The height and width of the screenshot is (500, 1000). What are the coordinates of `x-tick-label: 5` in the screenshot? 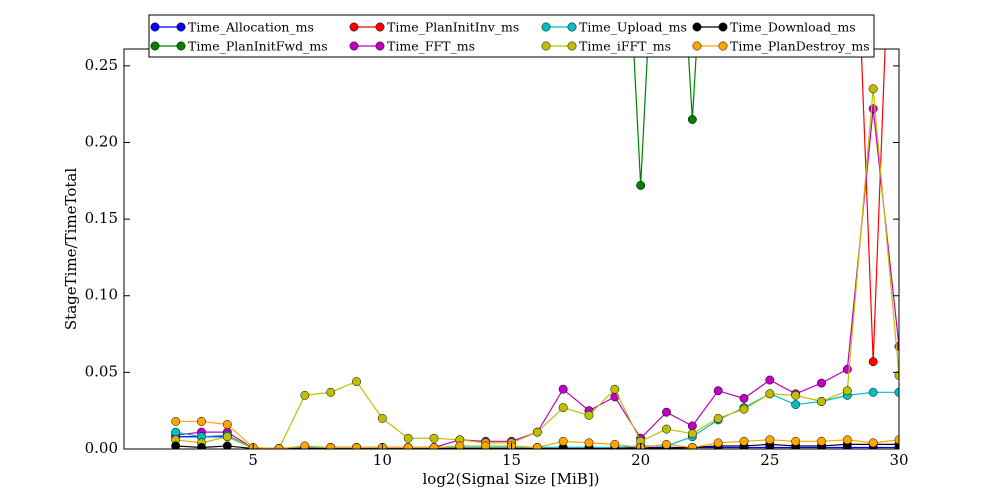 It's located at (253, 460).